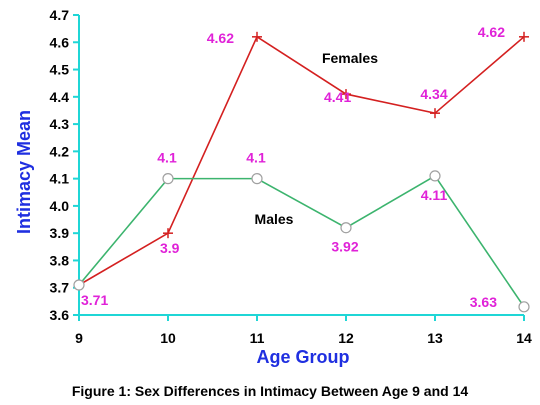 The image size is (540, 405). What do you see at coordinates (274, 219) in the screenshot?
I see `series-name-label: Males` at bounding box center [274, 219].